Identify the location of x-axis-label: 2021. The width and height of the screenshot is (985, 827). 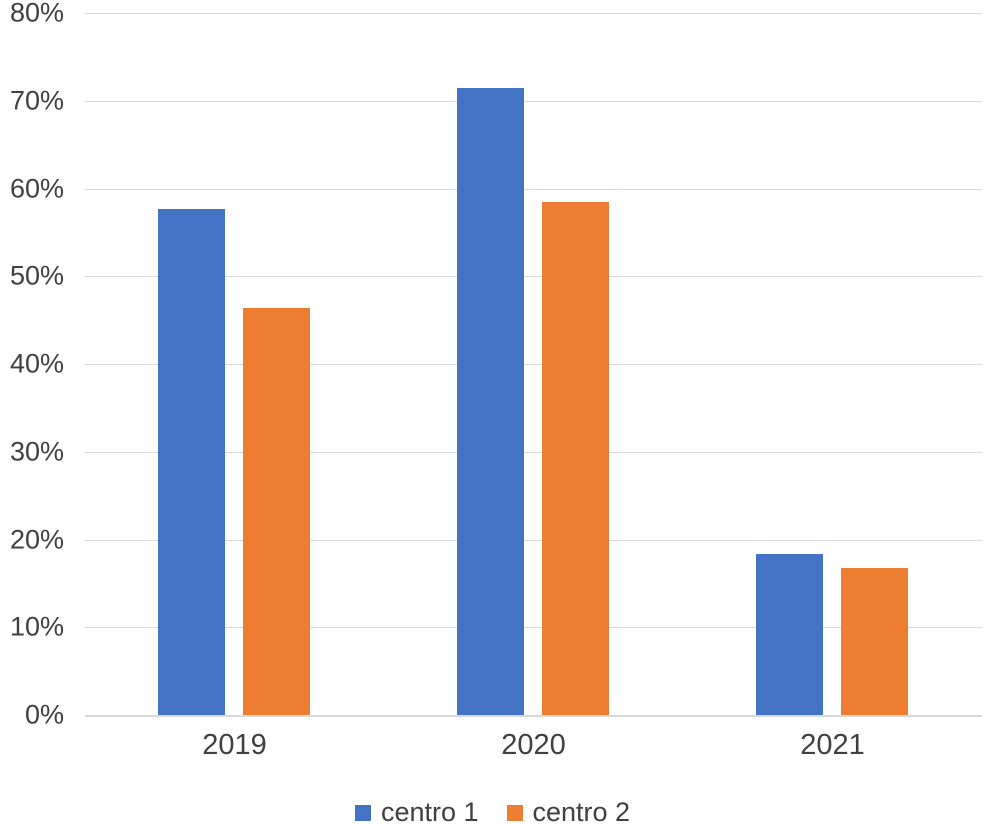
(832, 745).